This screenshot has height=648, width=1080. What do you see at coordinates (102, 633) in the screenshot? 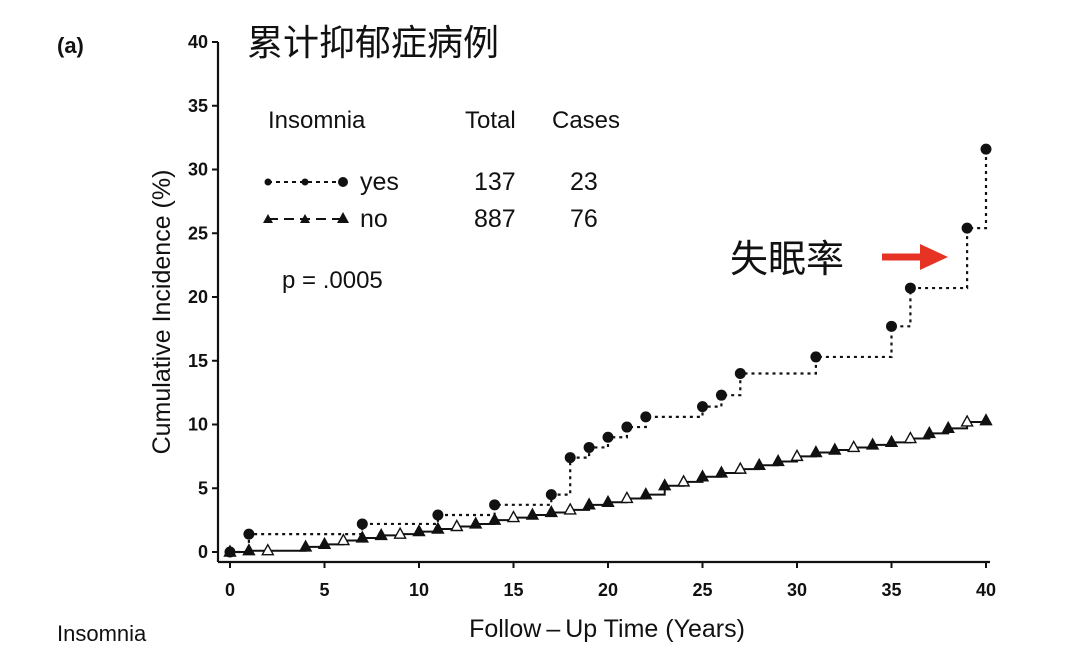
I see `bottom-group-label: Insomnia` at bounding box center [102, 633].